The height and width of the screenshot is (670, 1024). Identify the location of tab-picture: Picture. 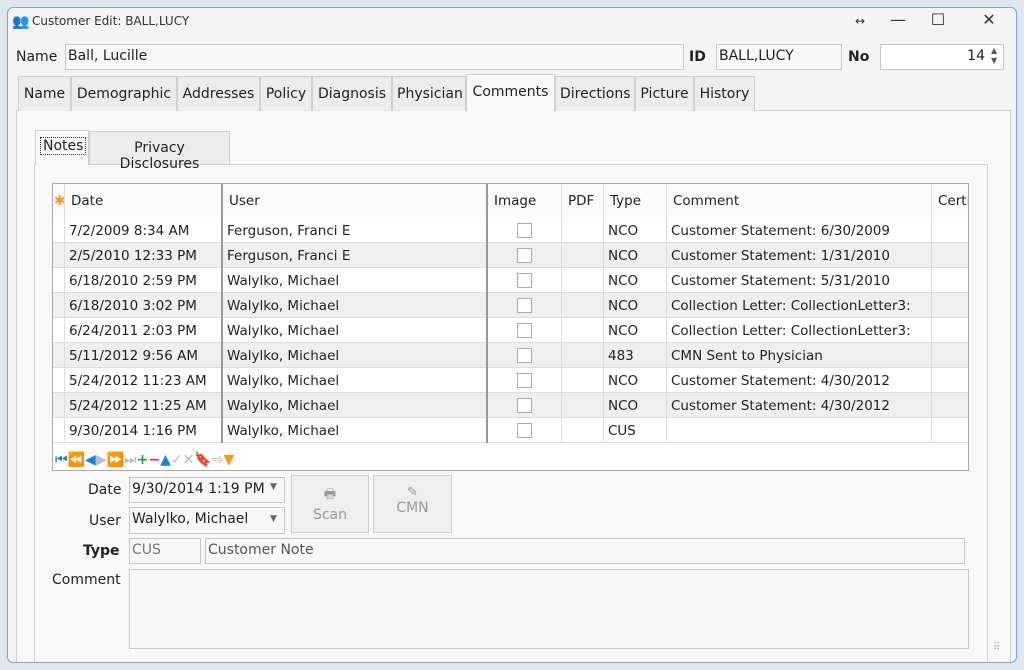
(664, 93).